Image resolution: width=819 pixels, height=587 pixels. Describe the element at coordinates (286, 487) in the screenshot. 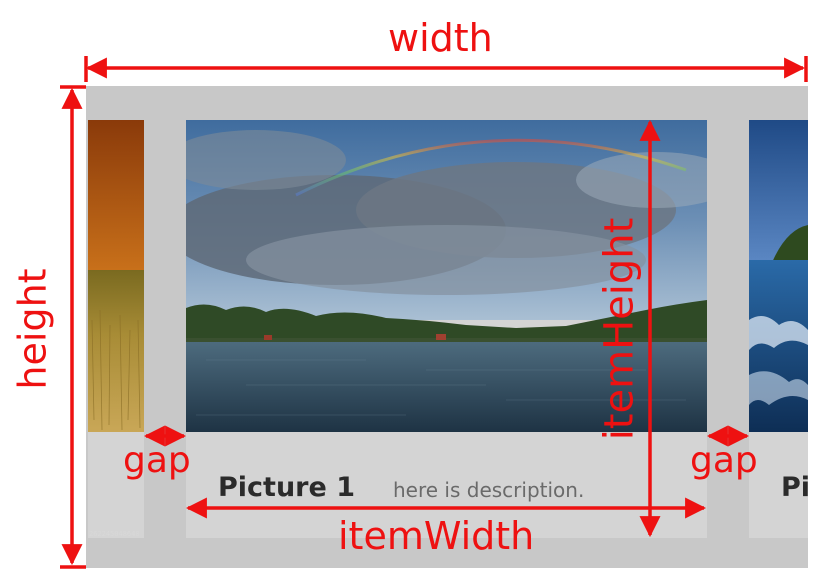

I see `item-title: Picture 1` at that location.